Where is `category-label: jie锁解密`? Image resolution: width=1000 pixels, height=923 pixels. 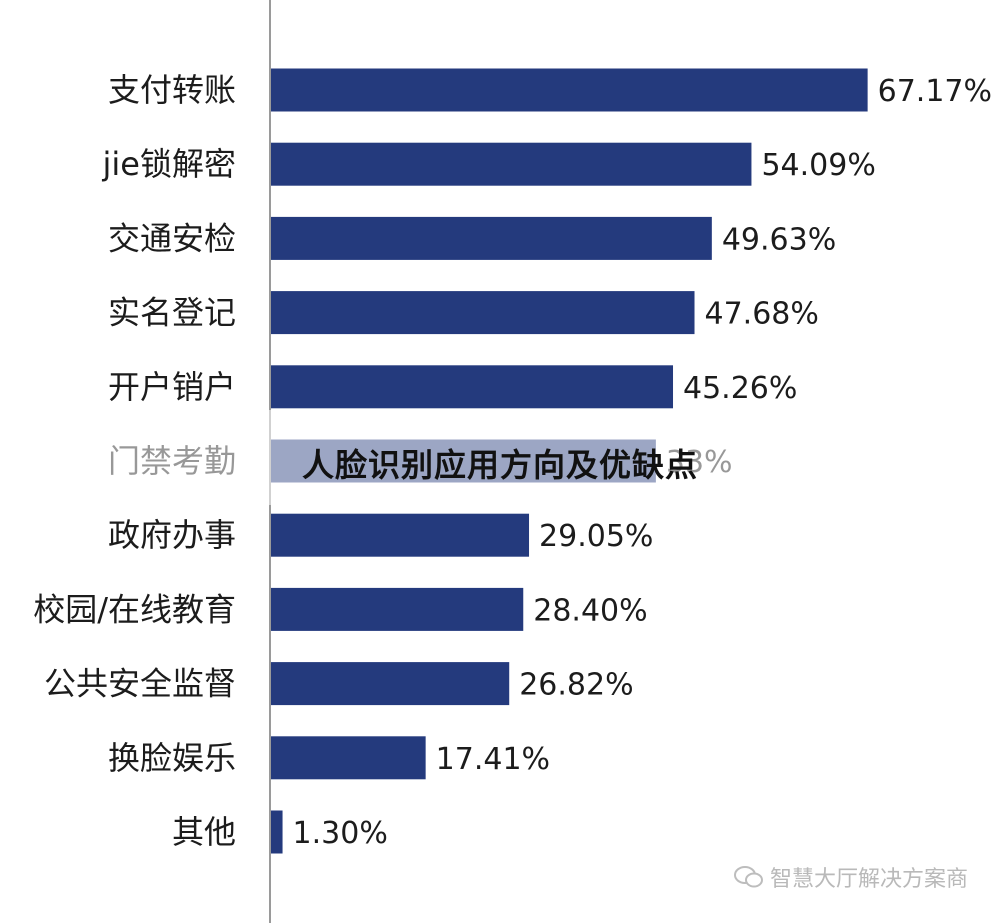
category-label: jie锁解密 is located at coordinates (169, 164).